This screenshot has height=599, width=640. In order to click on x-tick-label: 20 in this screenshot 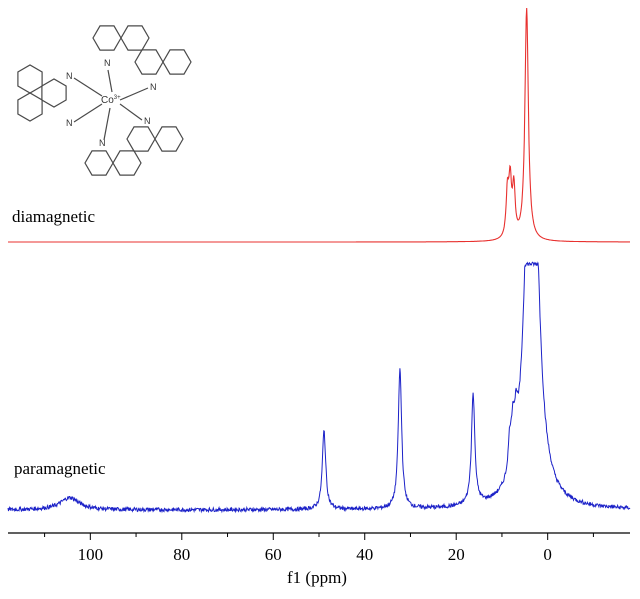, I will do `click(456, 554)`.